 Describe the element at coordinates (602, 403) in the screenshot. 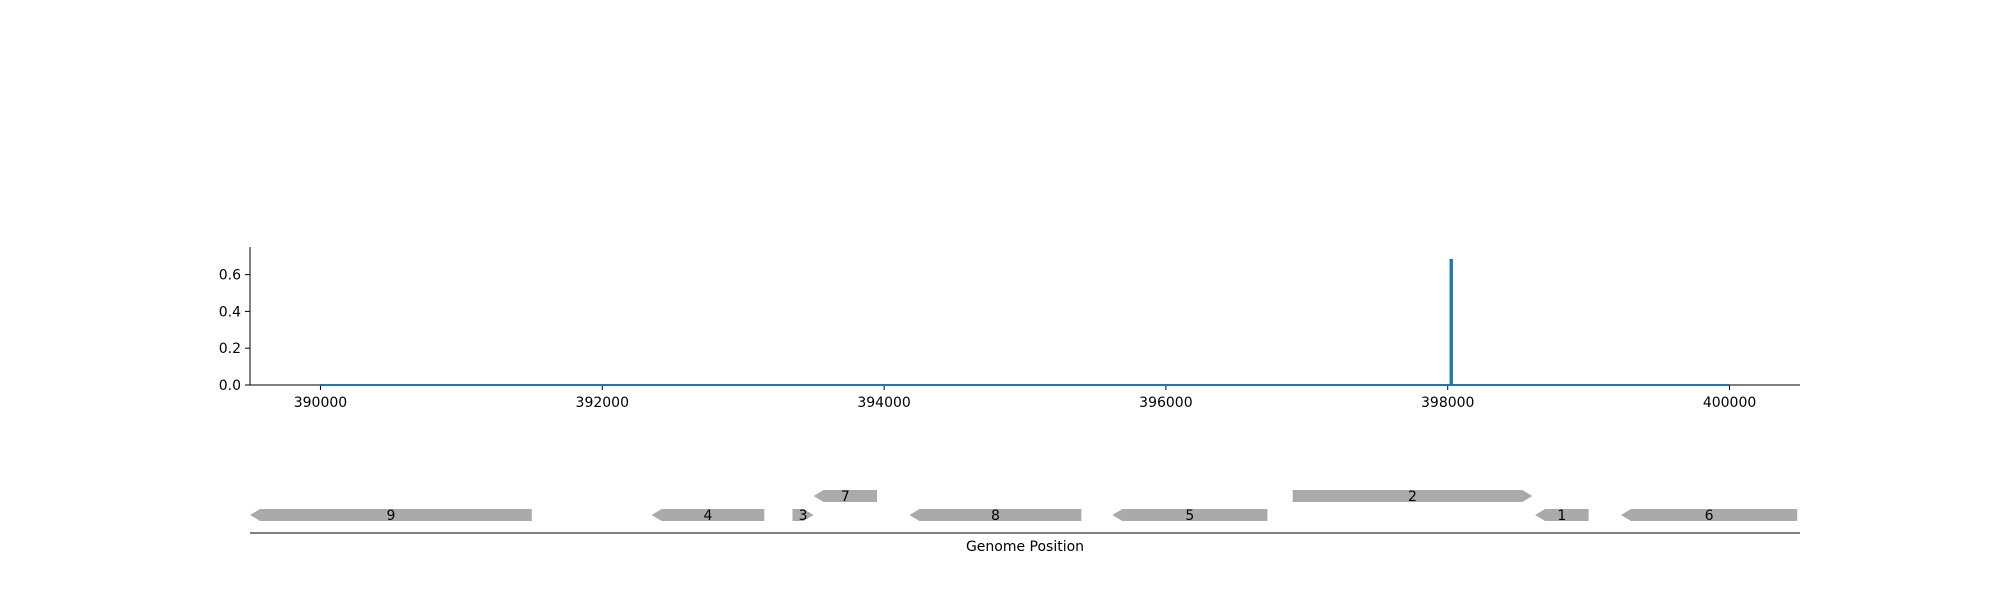

I see `x-tick-label: 392000` at that location.